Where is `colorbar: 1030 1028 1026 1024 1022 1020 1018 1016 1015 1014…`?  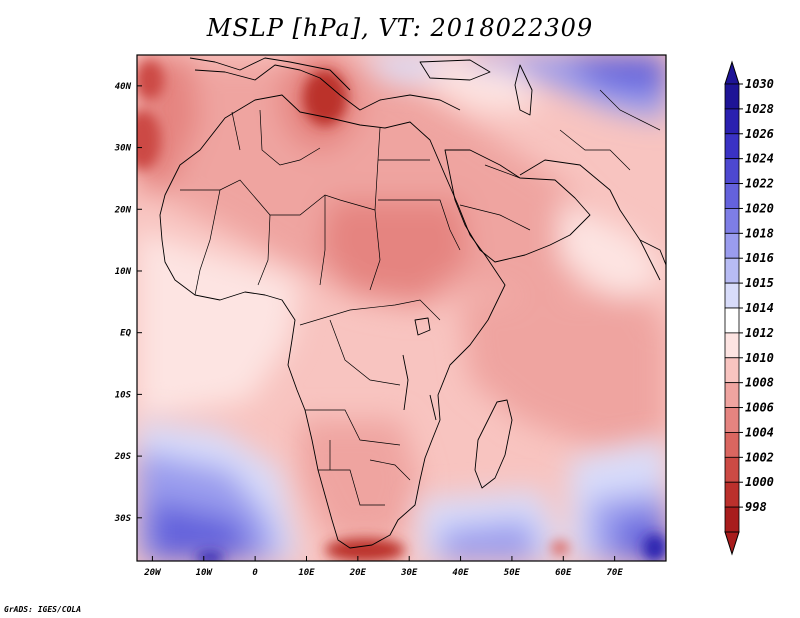 colorbar: 1030 1028 1026 1024 1022 1020 1018 1016 1015 1014… is located at coordinates (749, 308).